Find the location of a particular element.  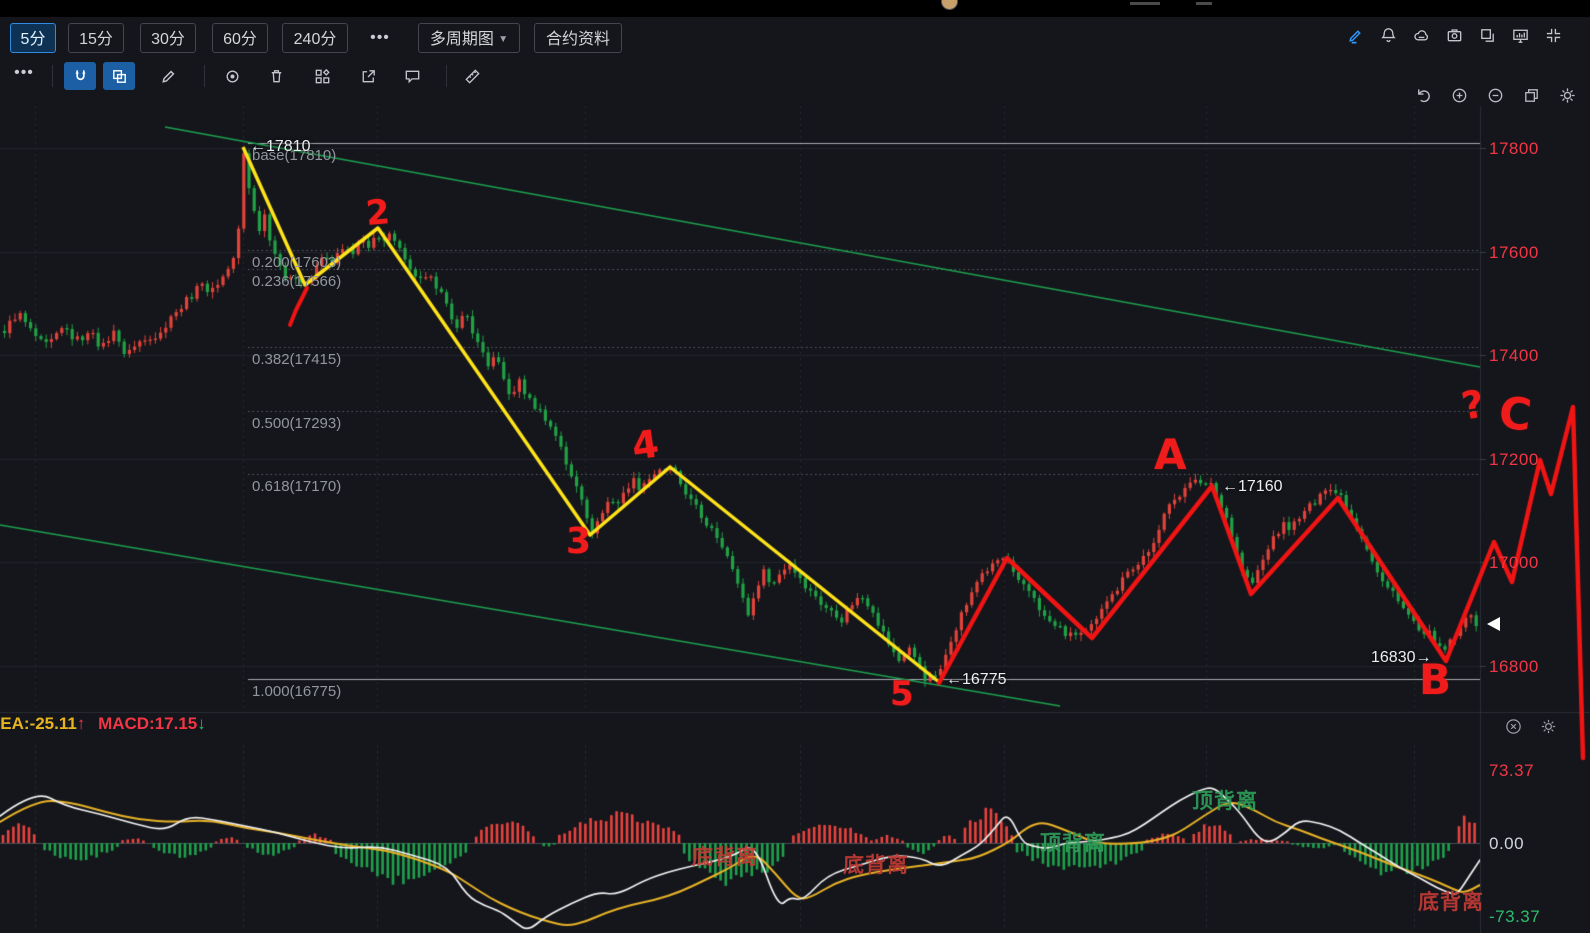

chart-zoom-controls is located at coordinates (1495, 98).